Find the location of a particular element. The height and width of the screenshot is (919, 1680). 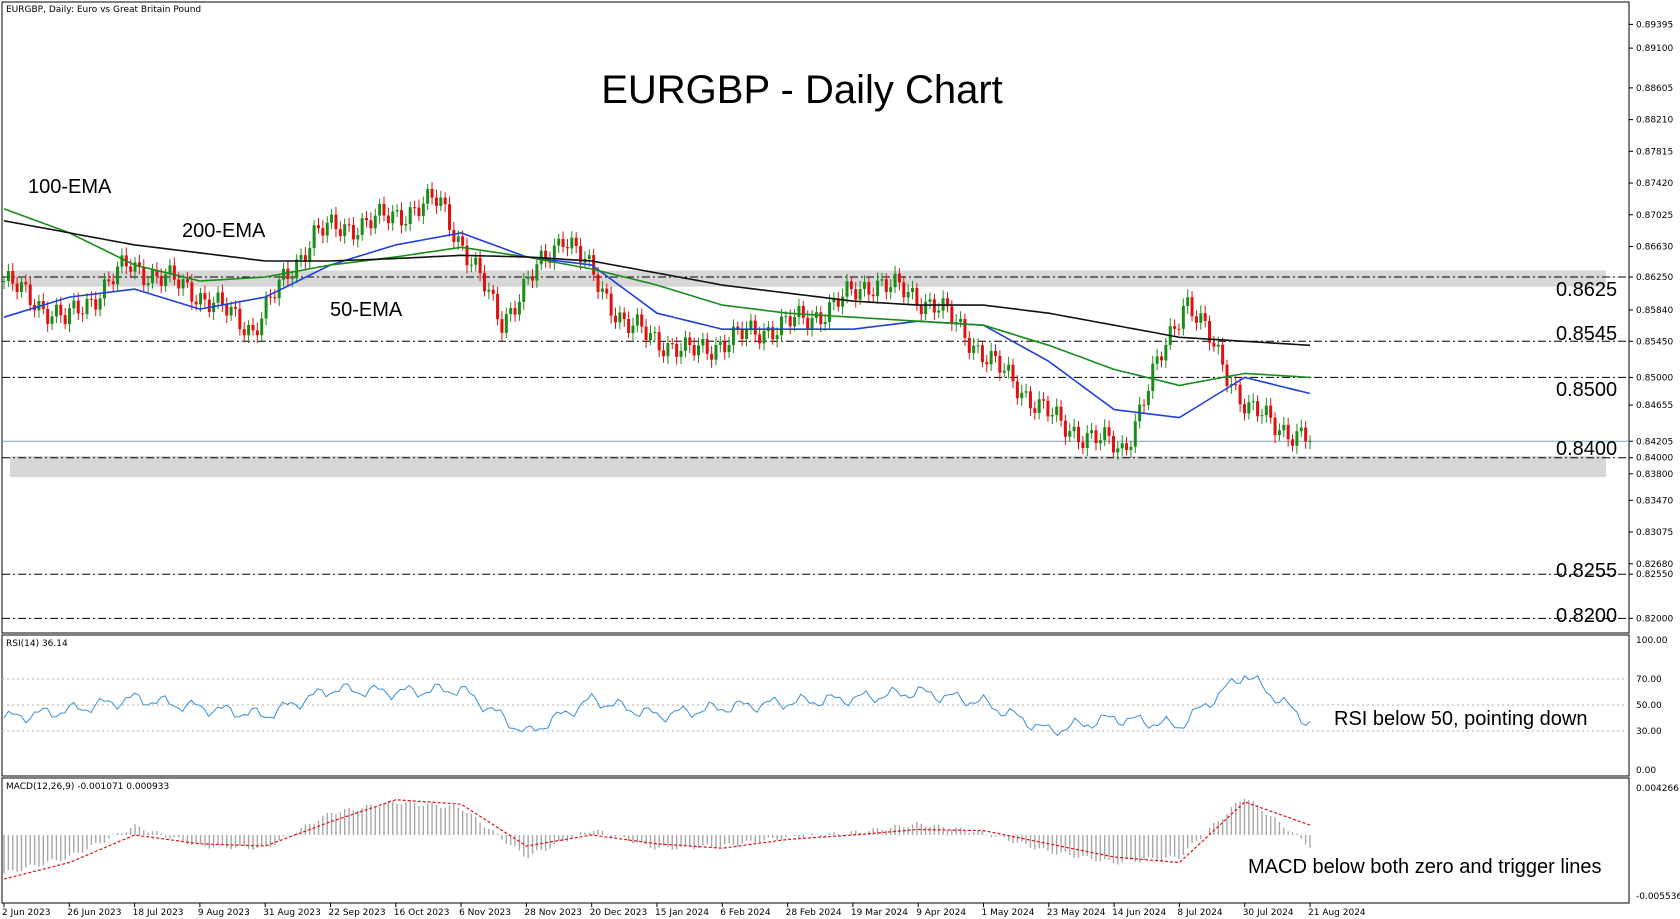

price-axis-label: 0.83470 is located at coordinates (1654, 501).